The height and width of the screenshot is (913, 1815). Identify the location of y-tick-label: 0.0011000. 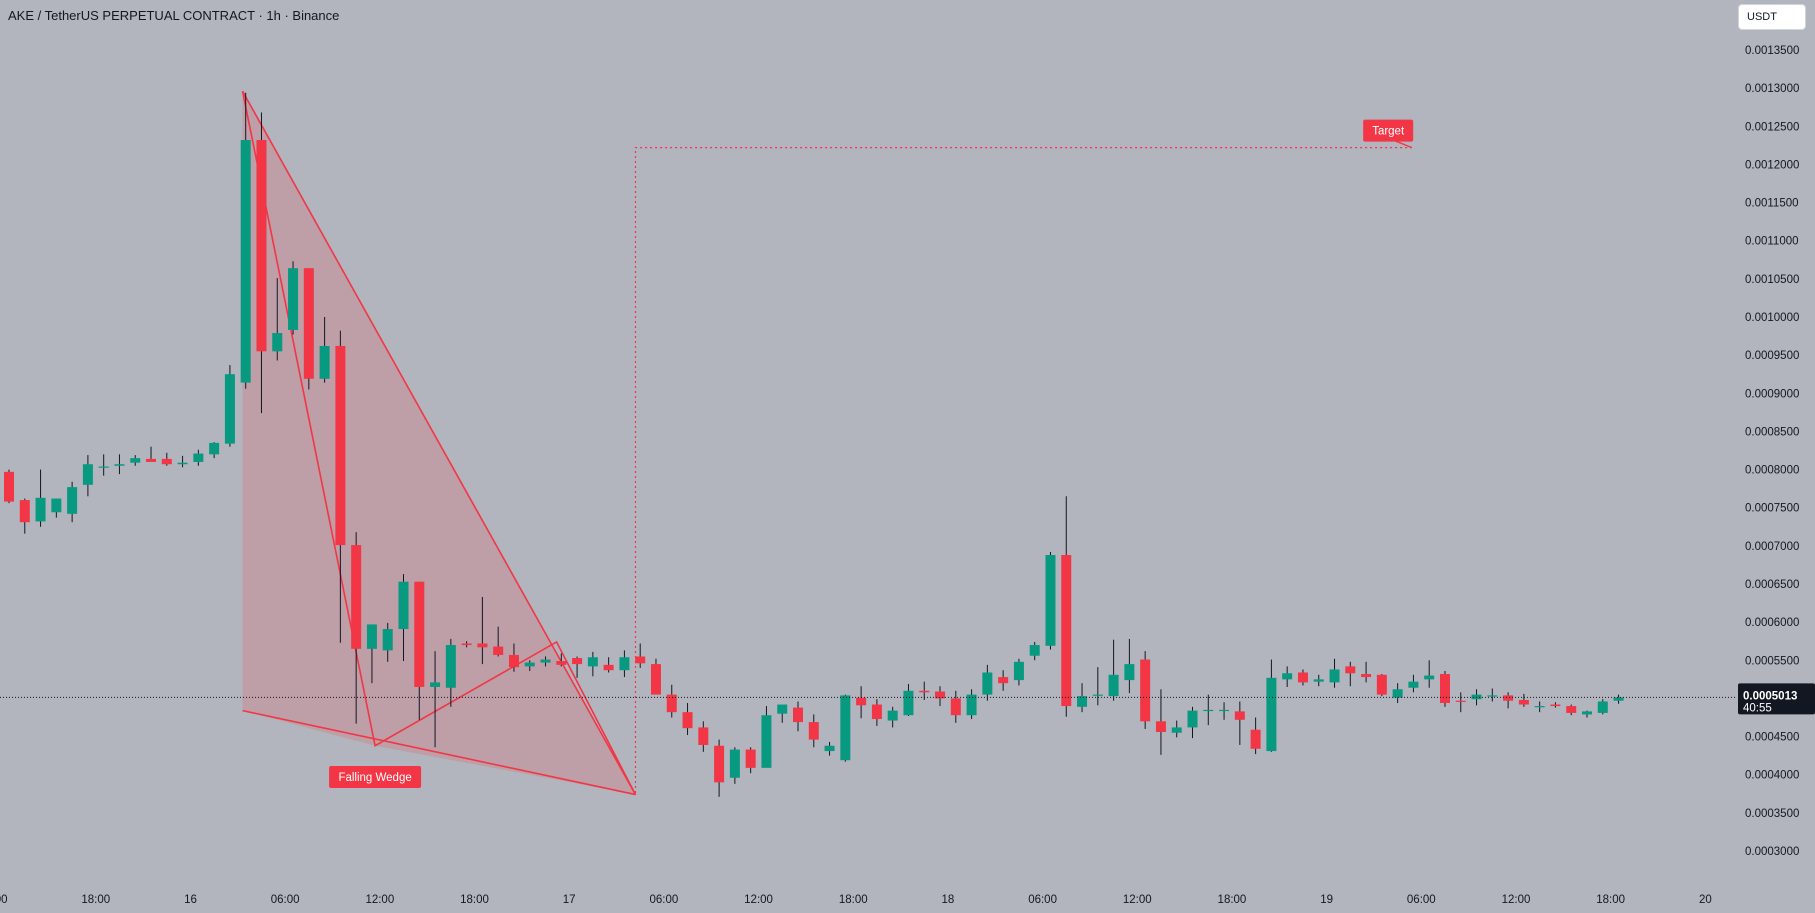
(1772, 242).